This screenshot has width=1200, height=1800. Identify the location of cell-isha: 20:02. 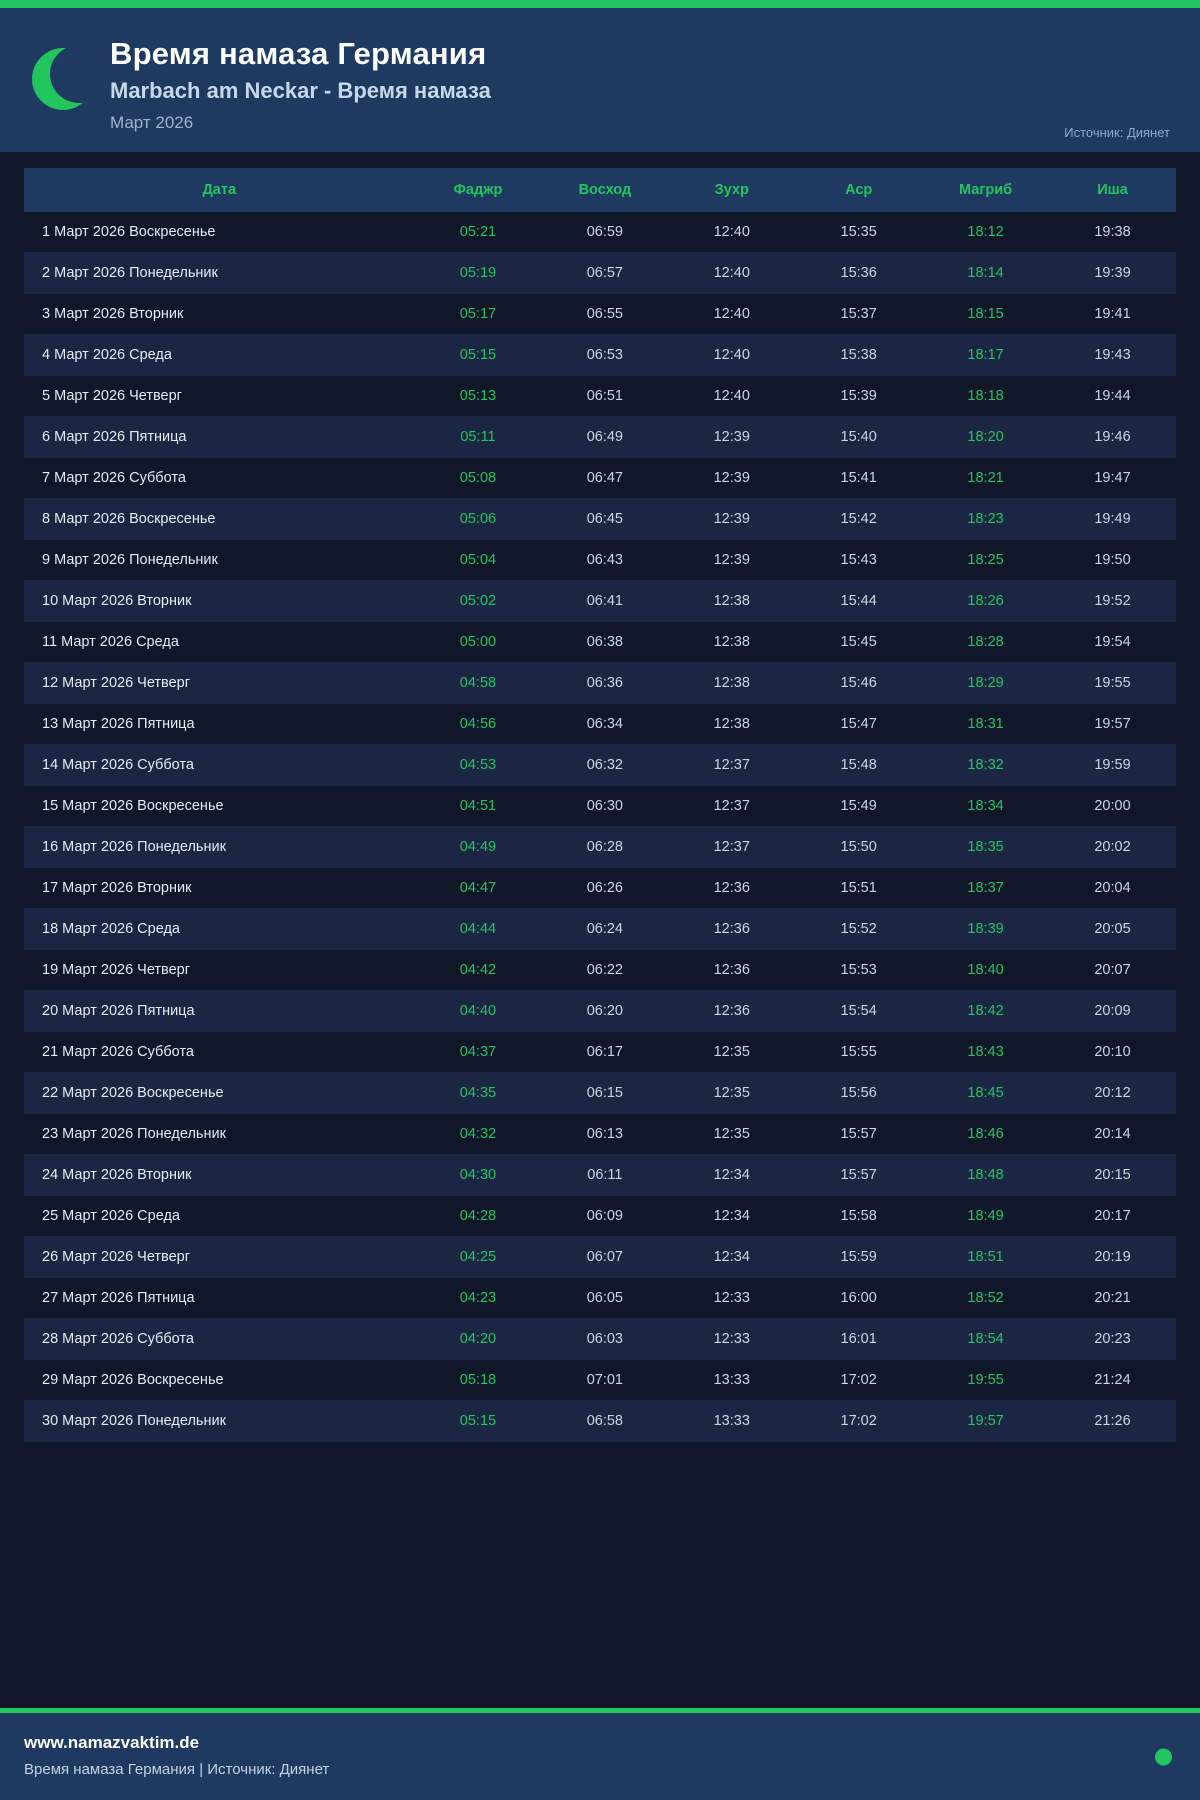
(1112, 847).